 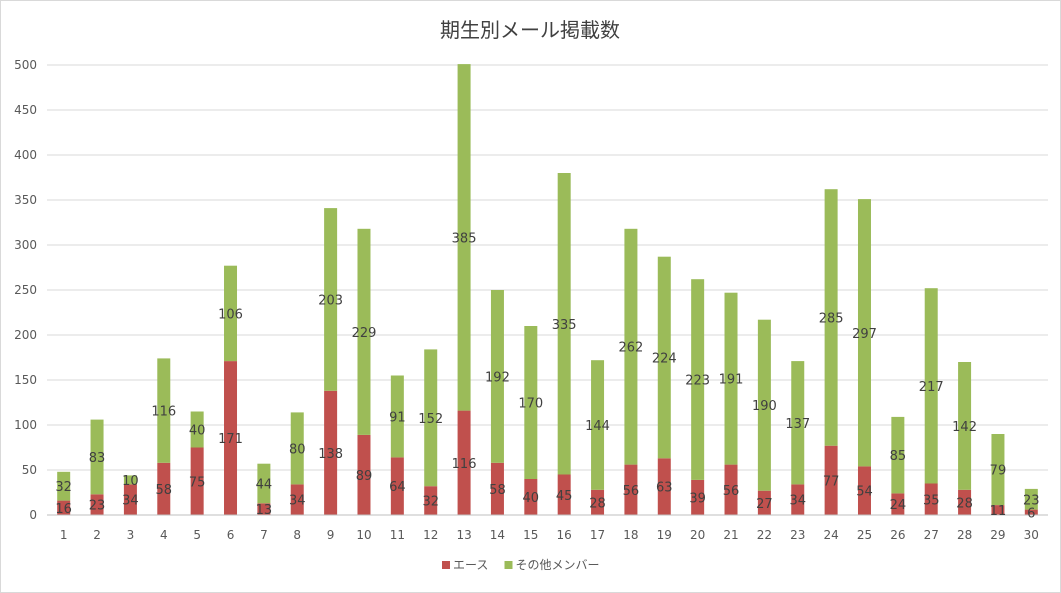 What do you see at coordinates (29, 470) in the screenshot?
I see `y-tick-label: 50` at bounding box center [29, 470].